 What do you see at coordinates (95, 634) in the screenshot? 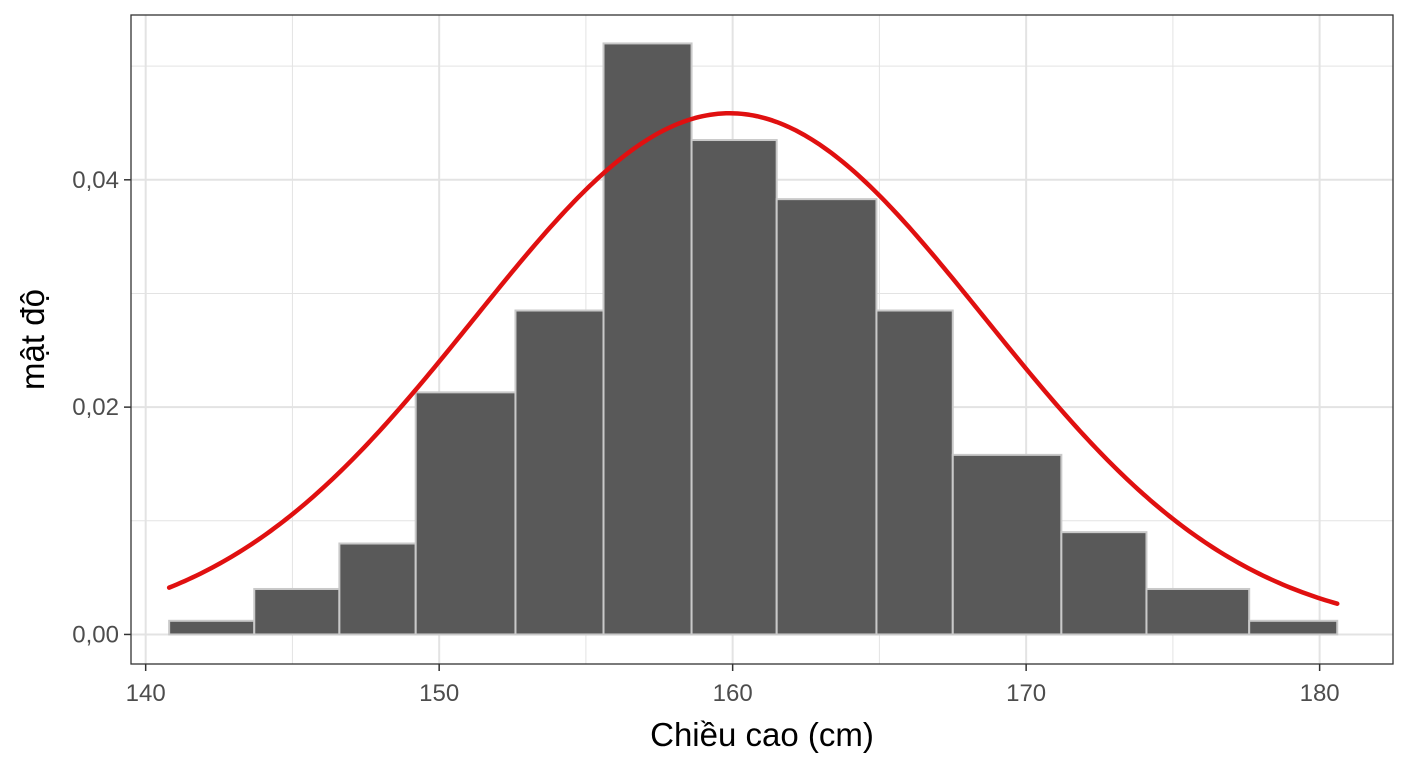
I see `y-tick-label: 0,00` at bounding box center [95, 634].